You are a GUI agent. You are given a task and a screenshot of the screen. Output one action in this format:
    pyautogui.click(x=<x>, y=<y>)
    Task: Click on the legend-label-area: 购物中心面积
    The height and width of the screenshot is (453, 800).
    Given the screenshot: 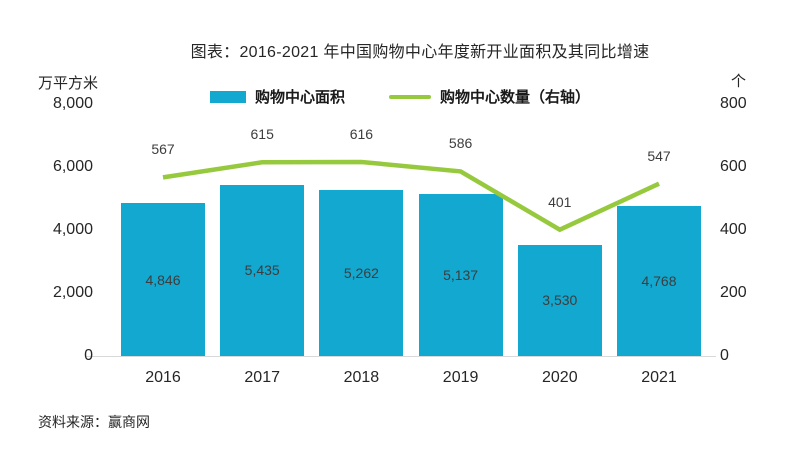 What is the action you would take?
    pyautogui.click(x=299, y=97)
    